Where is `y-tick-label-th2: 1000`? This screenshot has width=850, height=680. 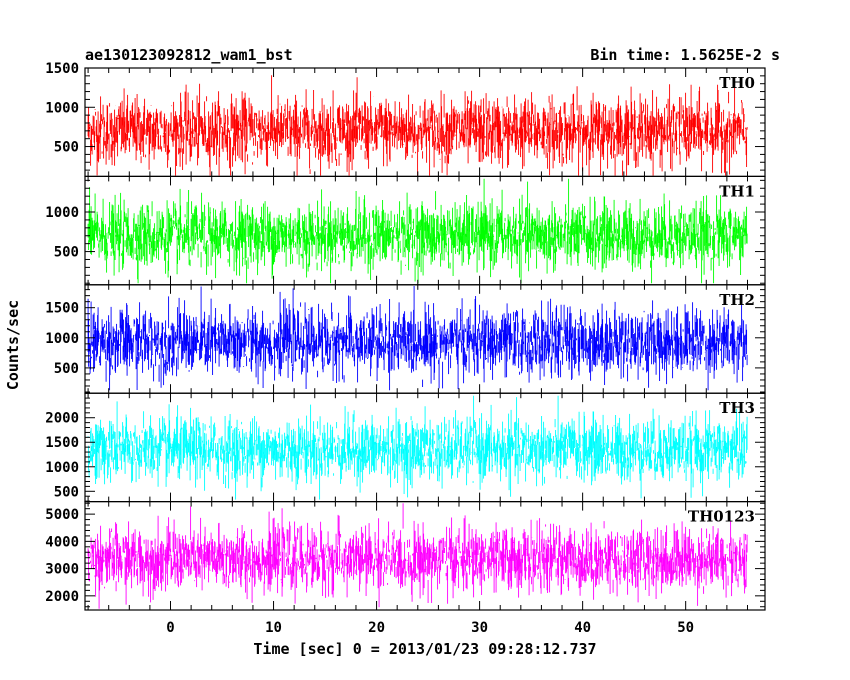
y-tick-label-th2: 1000 is located at coordinates (62, 339).